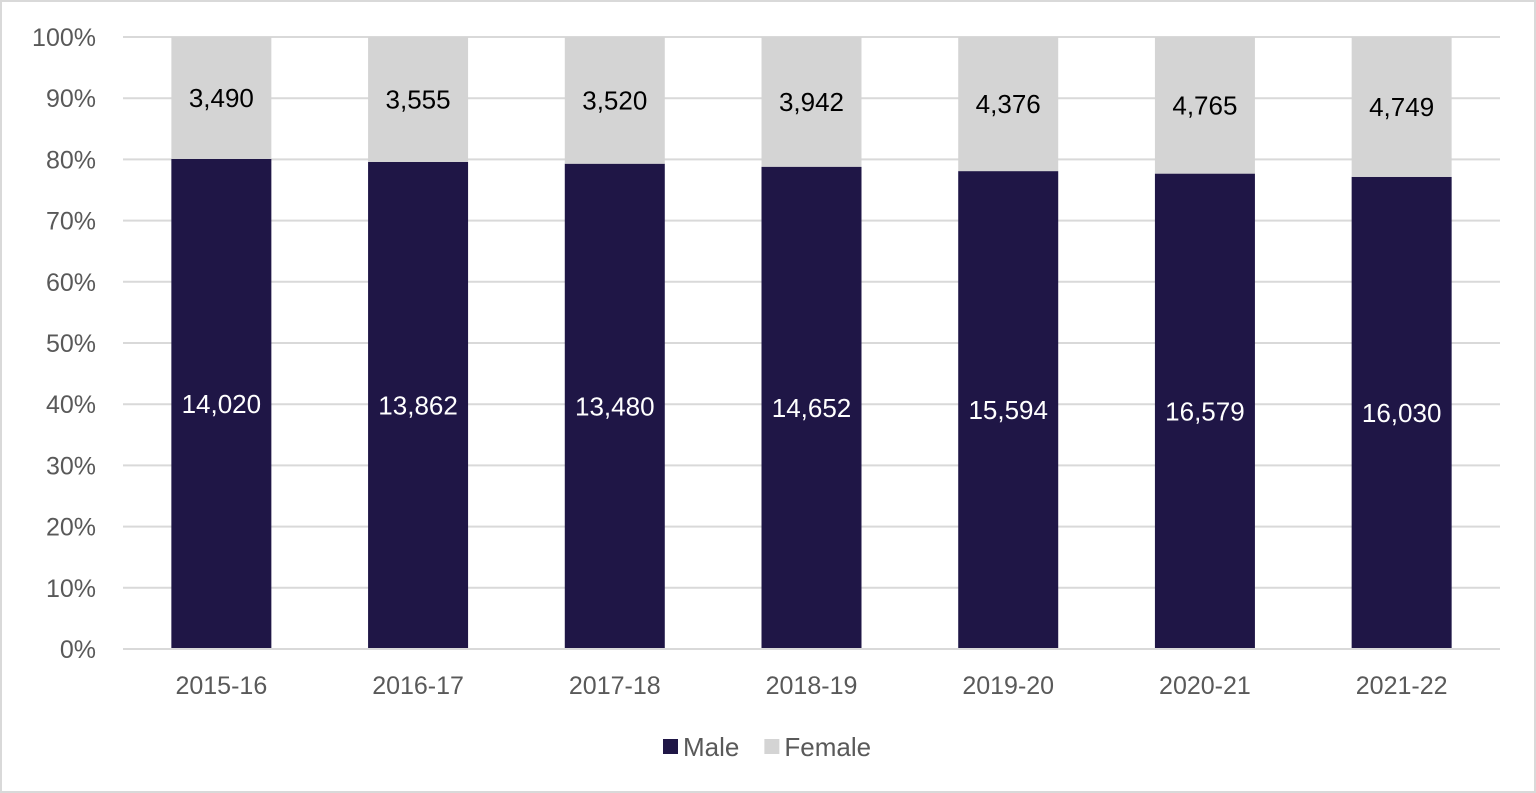 The image size is (1536, 793). Describe the element at coordinates (772, 746) in the screenshot. I see `legend-swatch-female` at that location.